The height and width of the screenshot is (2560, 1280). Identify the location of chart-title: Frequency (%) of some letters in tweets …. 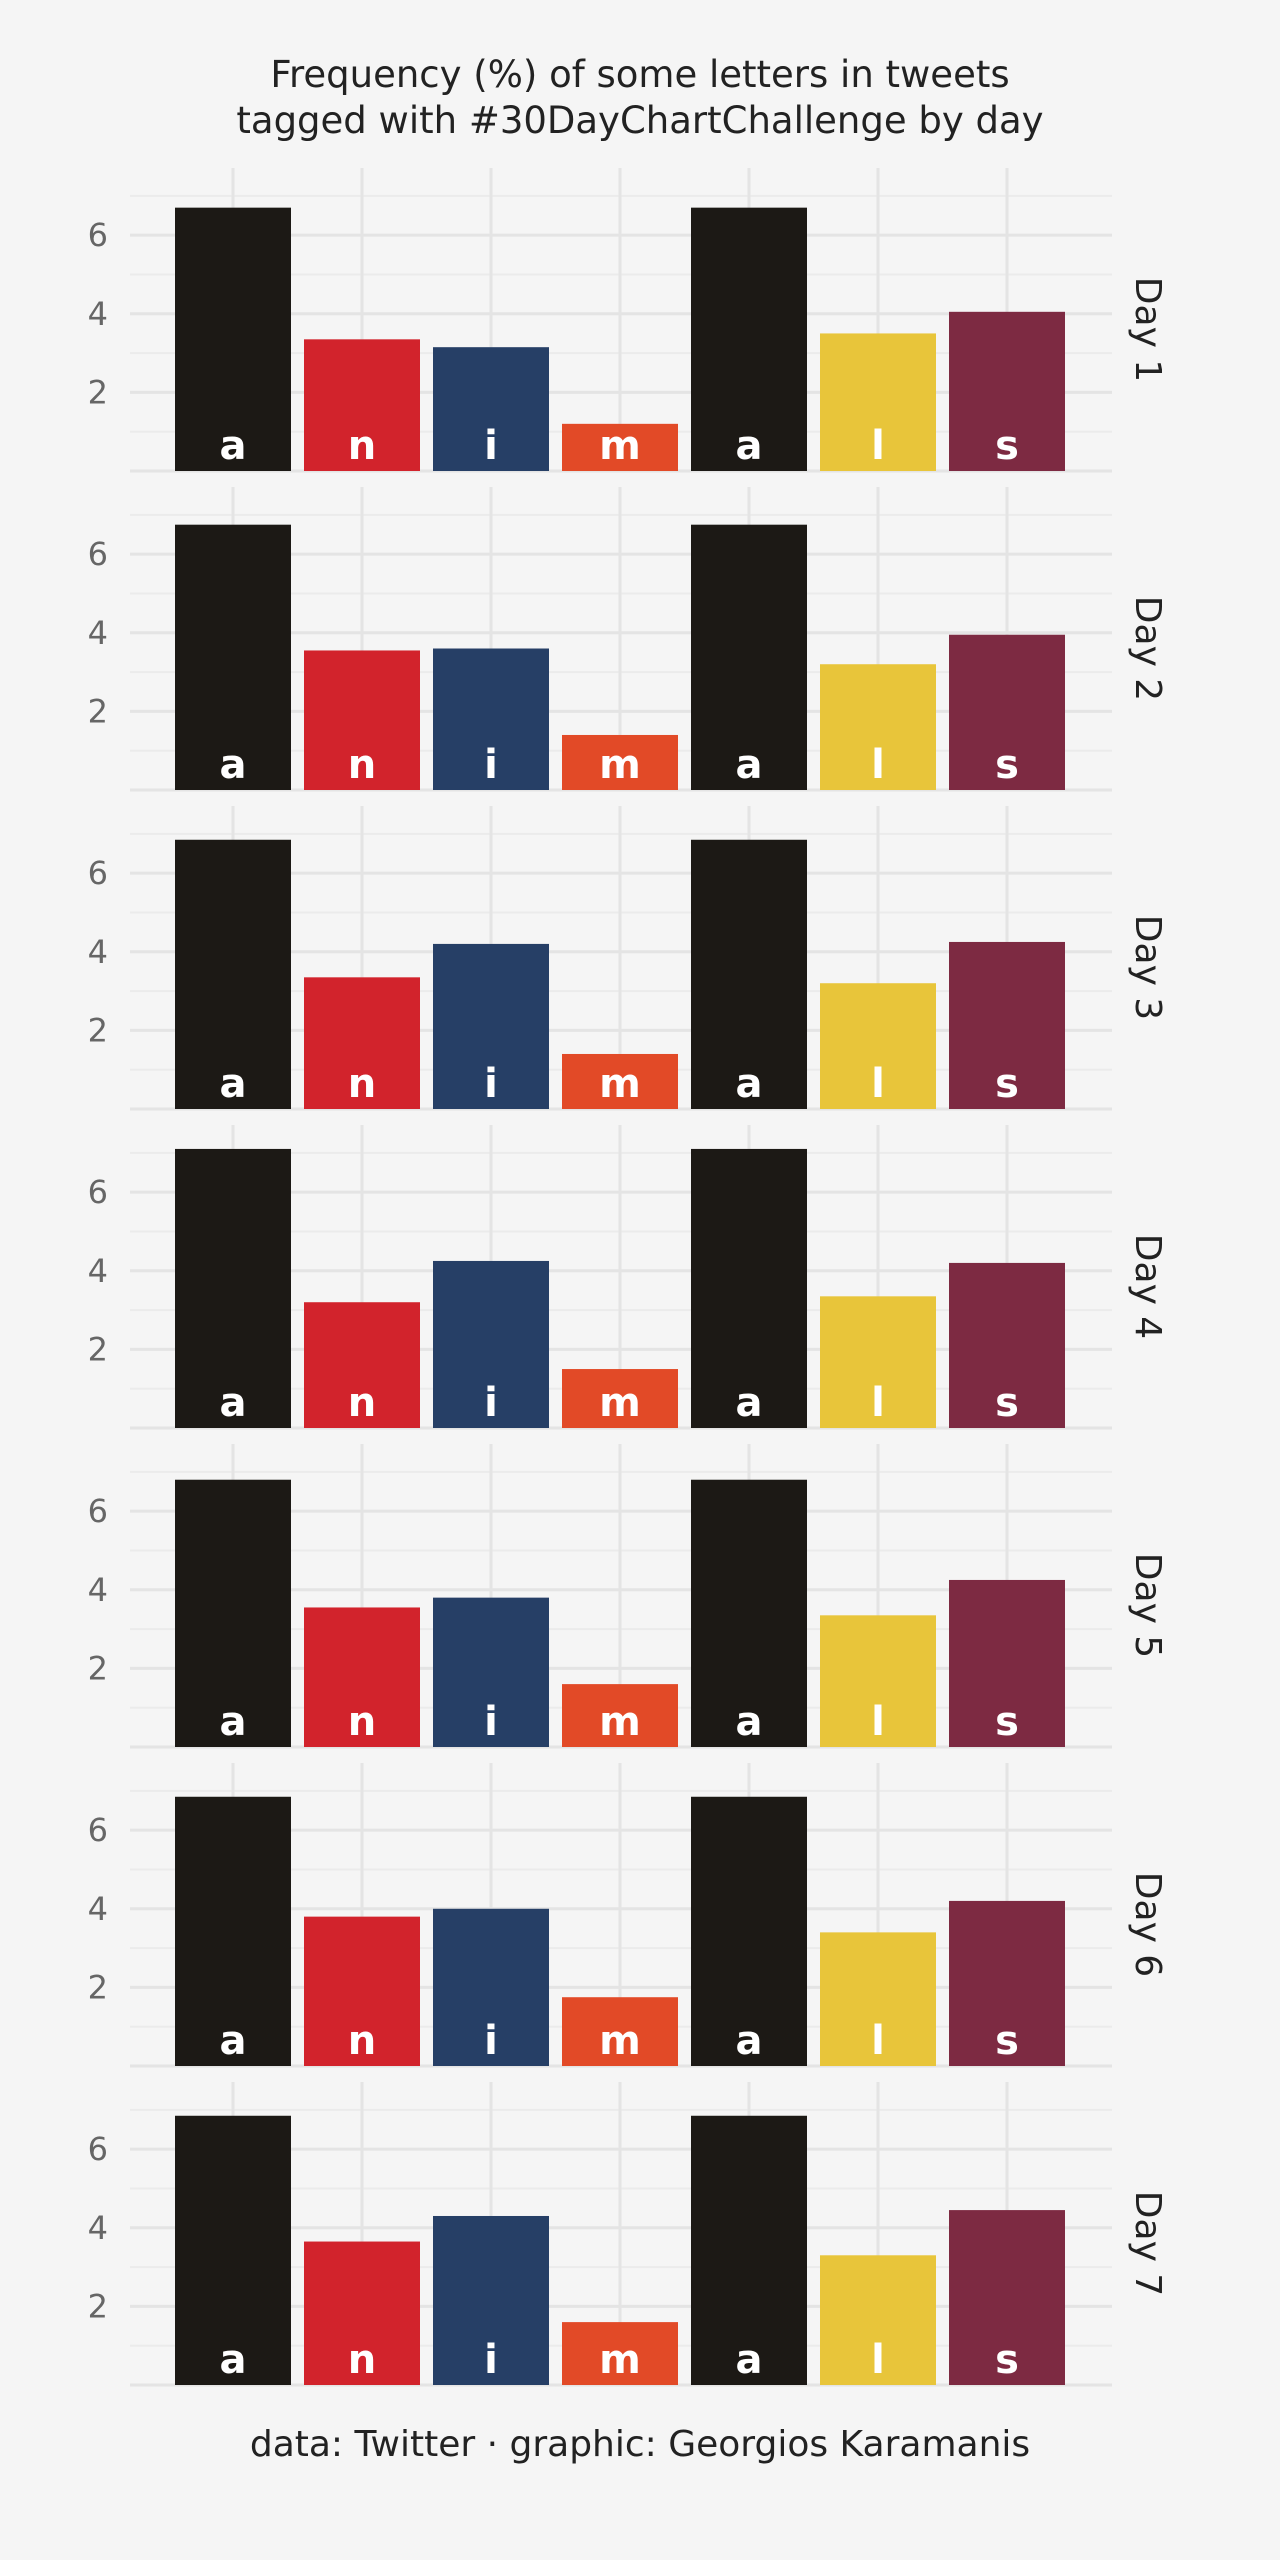
(640, 98).